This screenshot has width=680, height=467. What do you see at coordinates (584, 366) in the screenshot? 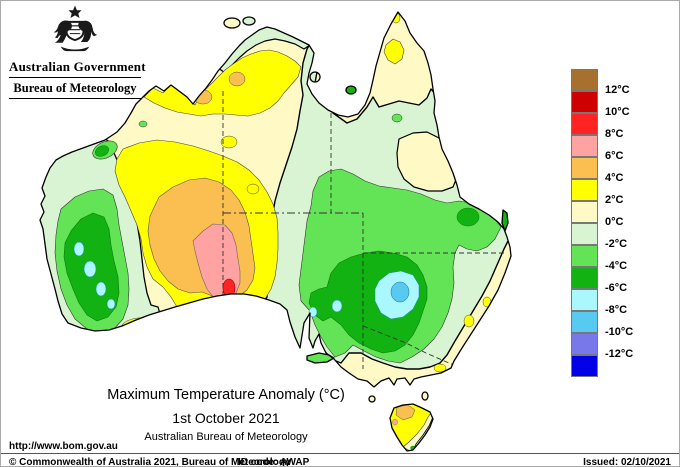
I see `legend-swatch-below12` at bounding box center [584, 366].